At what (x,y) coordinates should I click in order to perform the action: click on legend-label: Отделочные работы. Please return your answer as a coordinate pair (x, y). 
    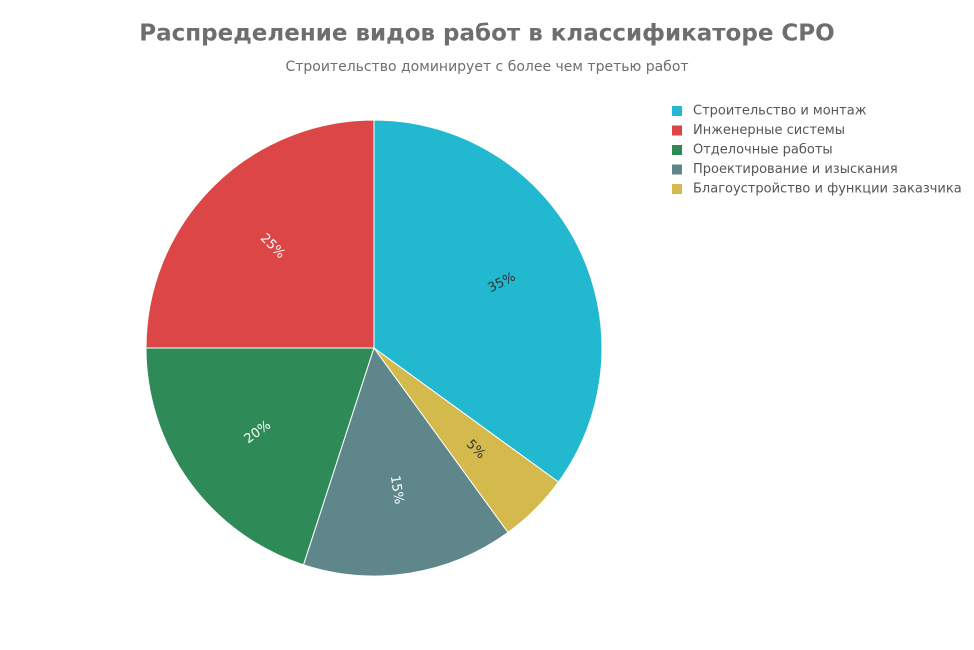
    Looking at the image, I should click on (763, 150).